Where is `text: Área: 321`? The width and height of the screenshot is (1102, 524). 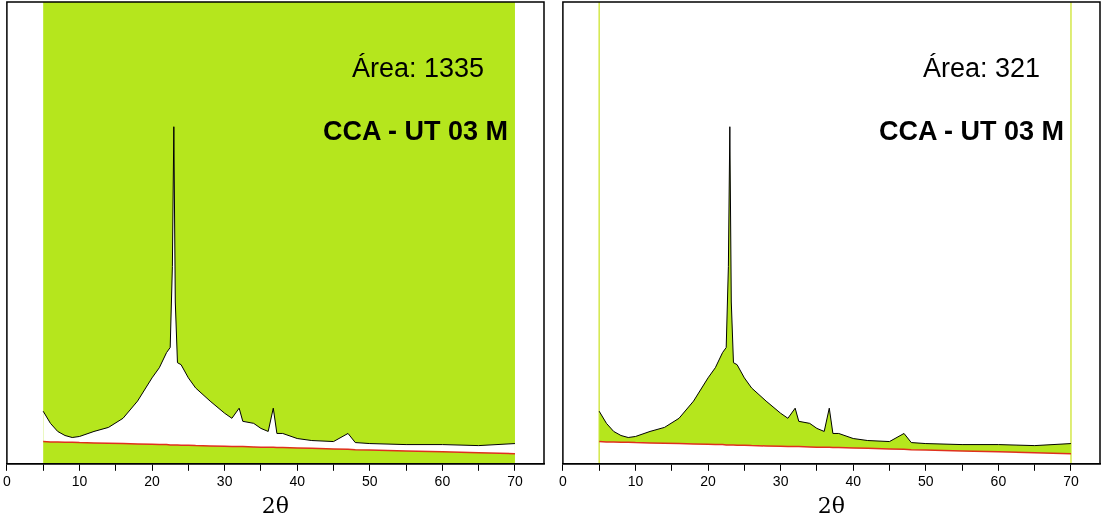
text: Área: 321 is located at coordinates (981, 68).